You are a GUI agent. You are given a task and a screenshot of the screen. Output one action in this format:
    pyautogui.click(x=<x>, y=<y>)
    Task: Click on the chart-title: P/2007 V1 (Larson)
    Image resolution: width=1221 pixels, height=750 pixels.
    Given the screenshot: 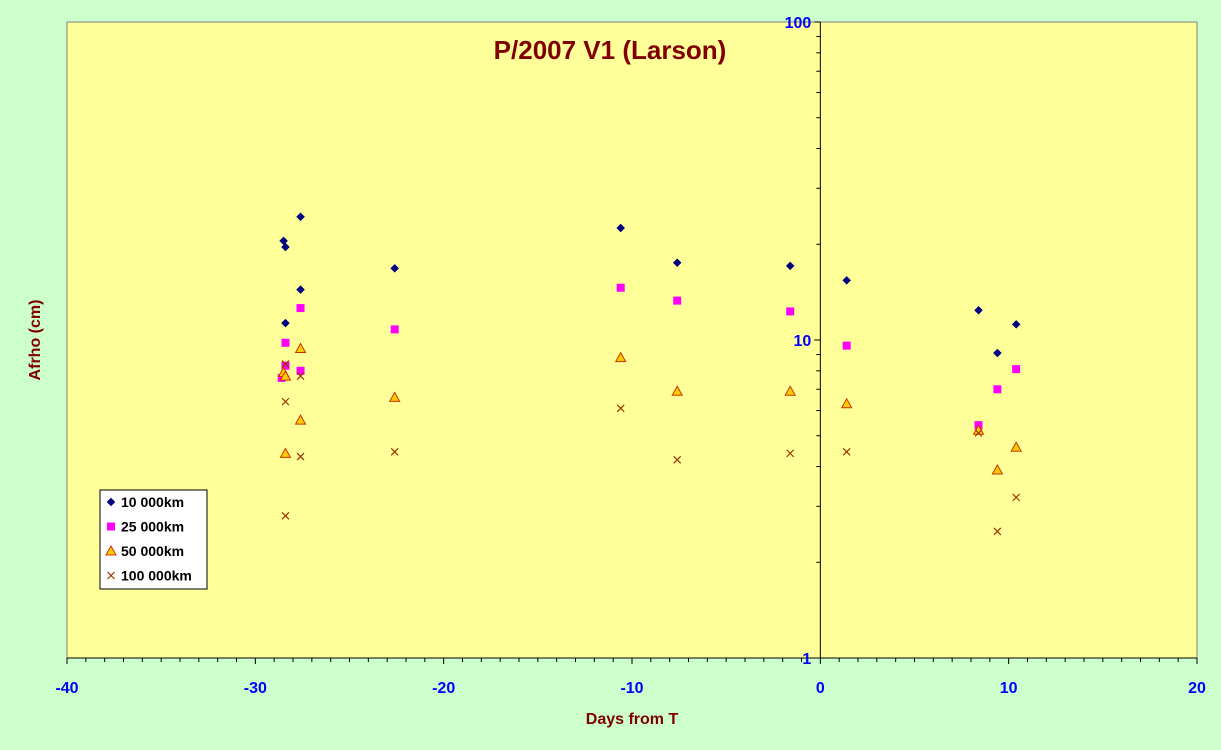 What is the action you would take?
    pyautogui.click(x=610, y=50)
    